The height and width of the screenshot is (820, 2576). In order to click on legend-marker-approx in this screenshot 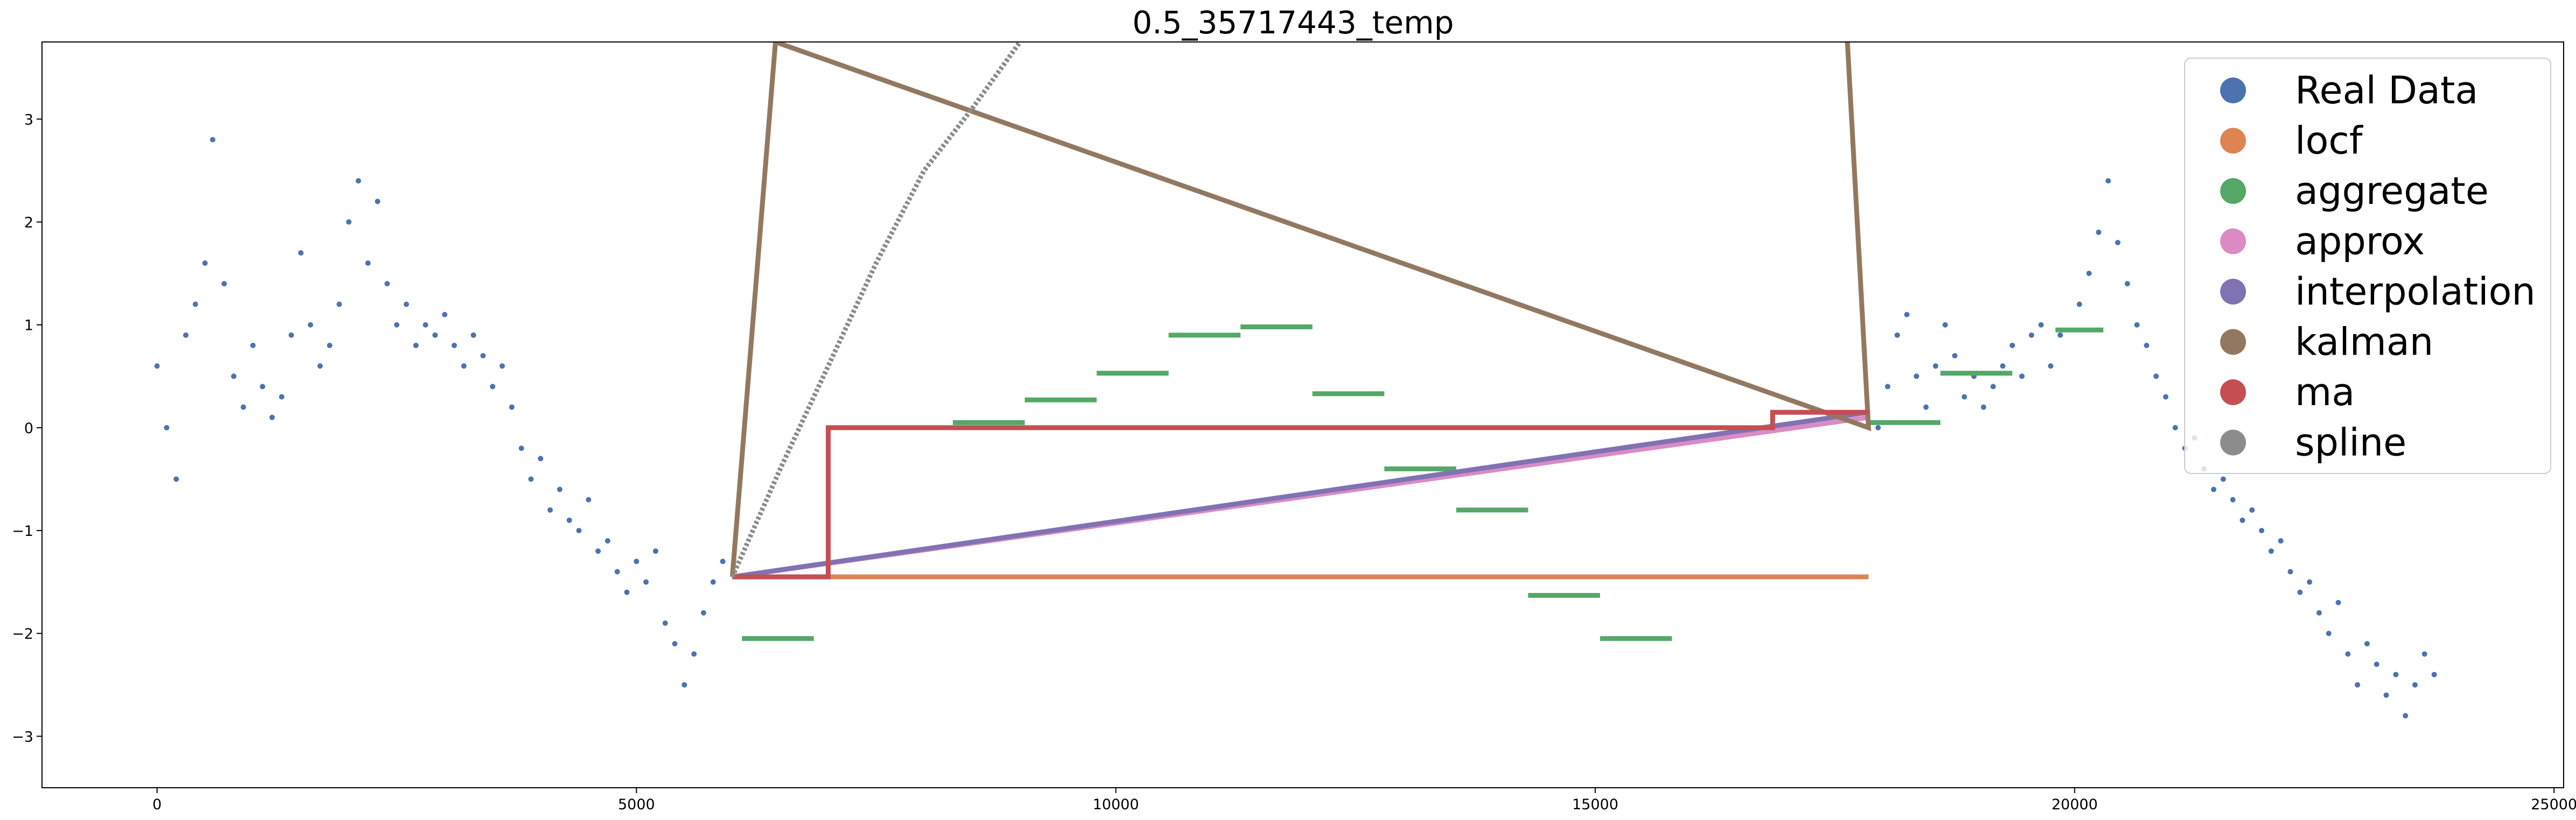, I will do `click(2233, 242)`.